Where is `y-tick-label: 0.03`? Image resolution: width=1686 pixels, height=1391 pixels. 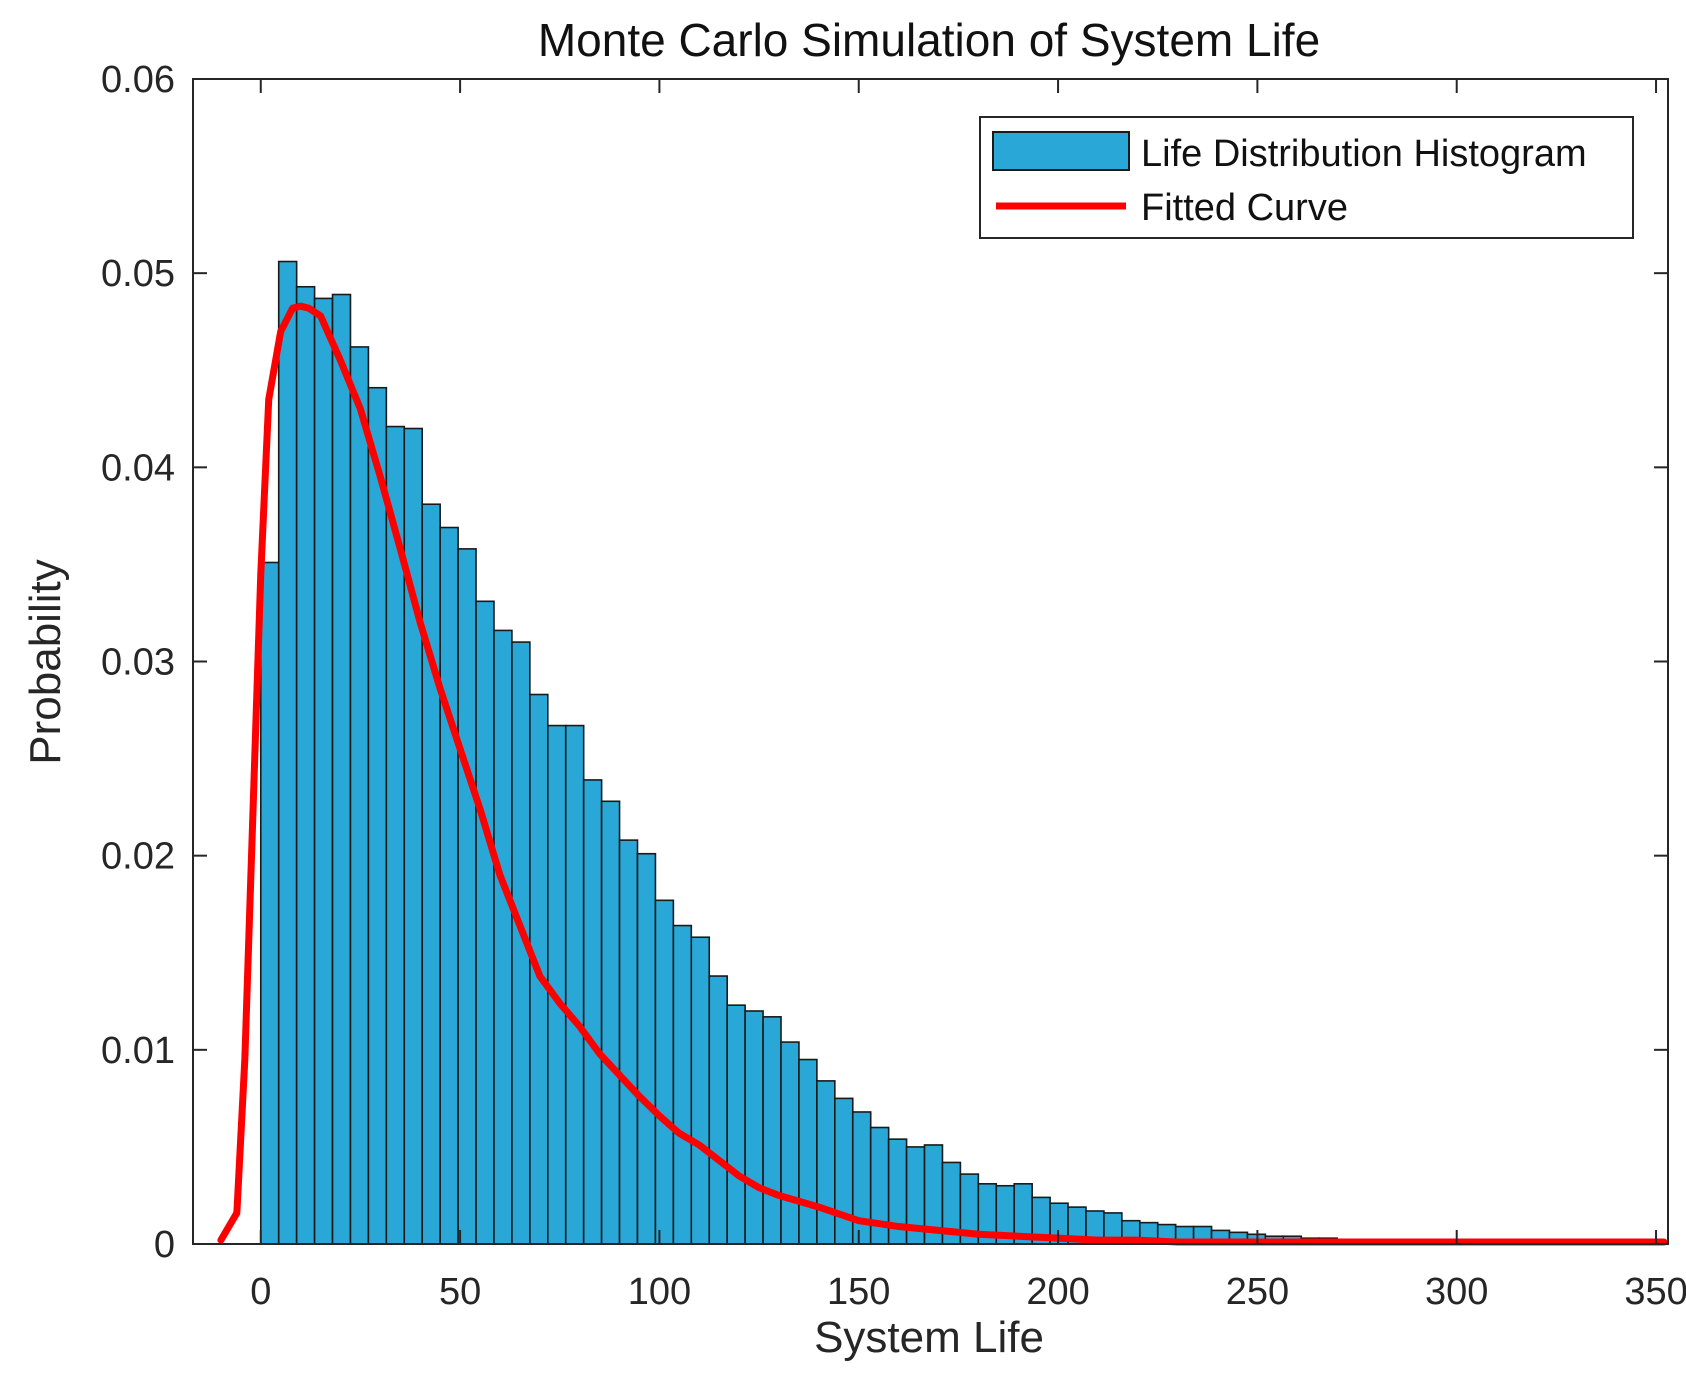 y-tick-label: 0.03 is located at coordinates (138, 663).